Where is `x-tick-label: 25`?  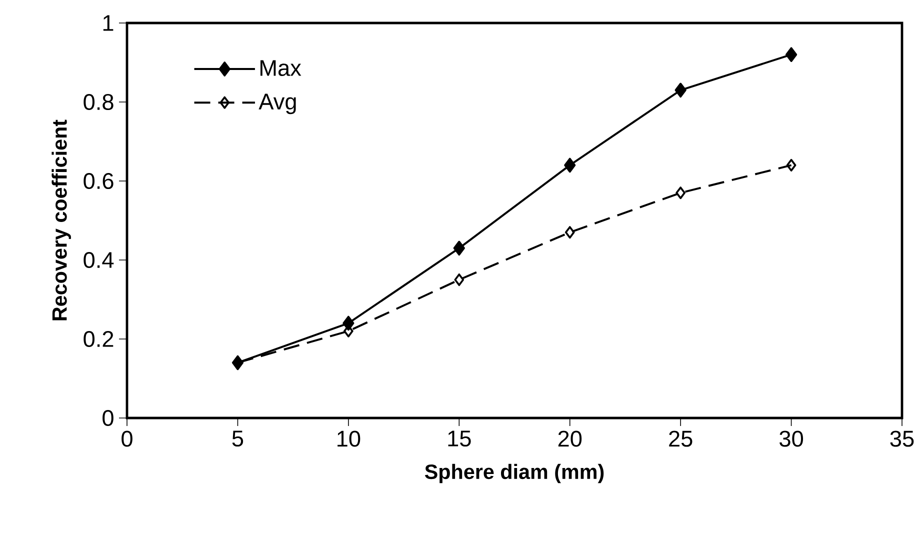 x-tick-label: 25 is located at coordinates (680, 438).